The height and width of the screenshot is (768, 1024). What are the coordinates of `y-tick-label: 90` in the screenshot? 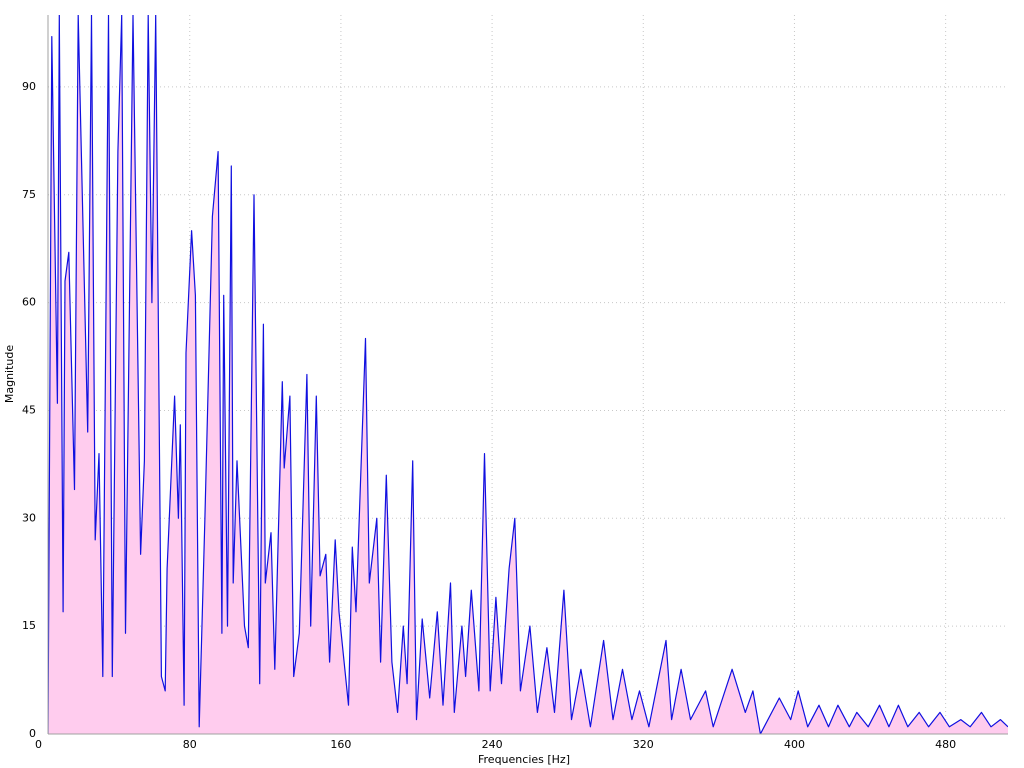 It's located at (29, 86).